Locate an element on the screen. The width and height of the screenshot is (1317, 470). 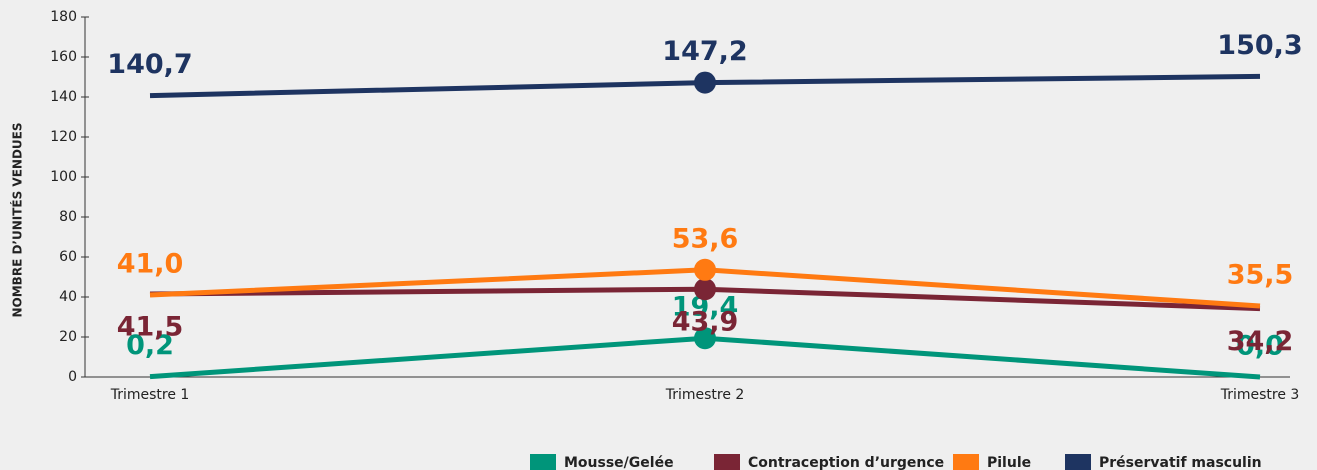
value-label: 41,5 is located at coordinates (150, 327).